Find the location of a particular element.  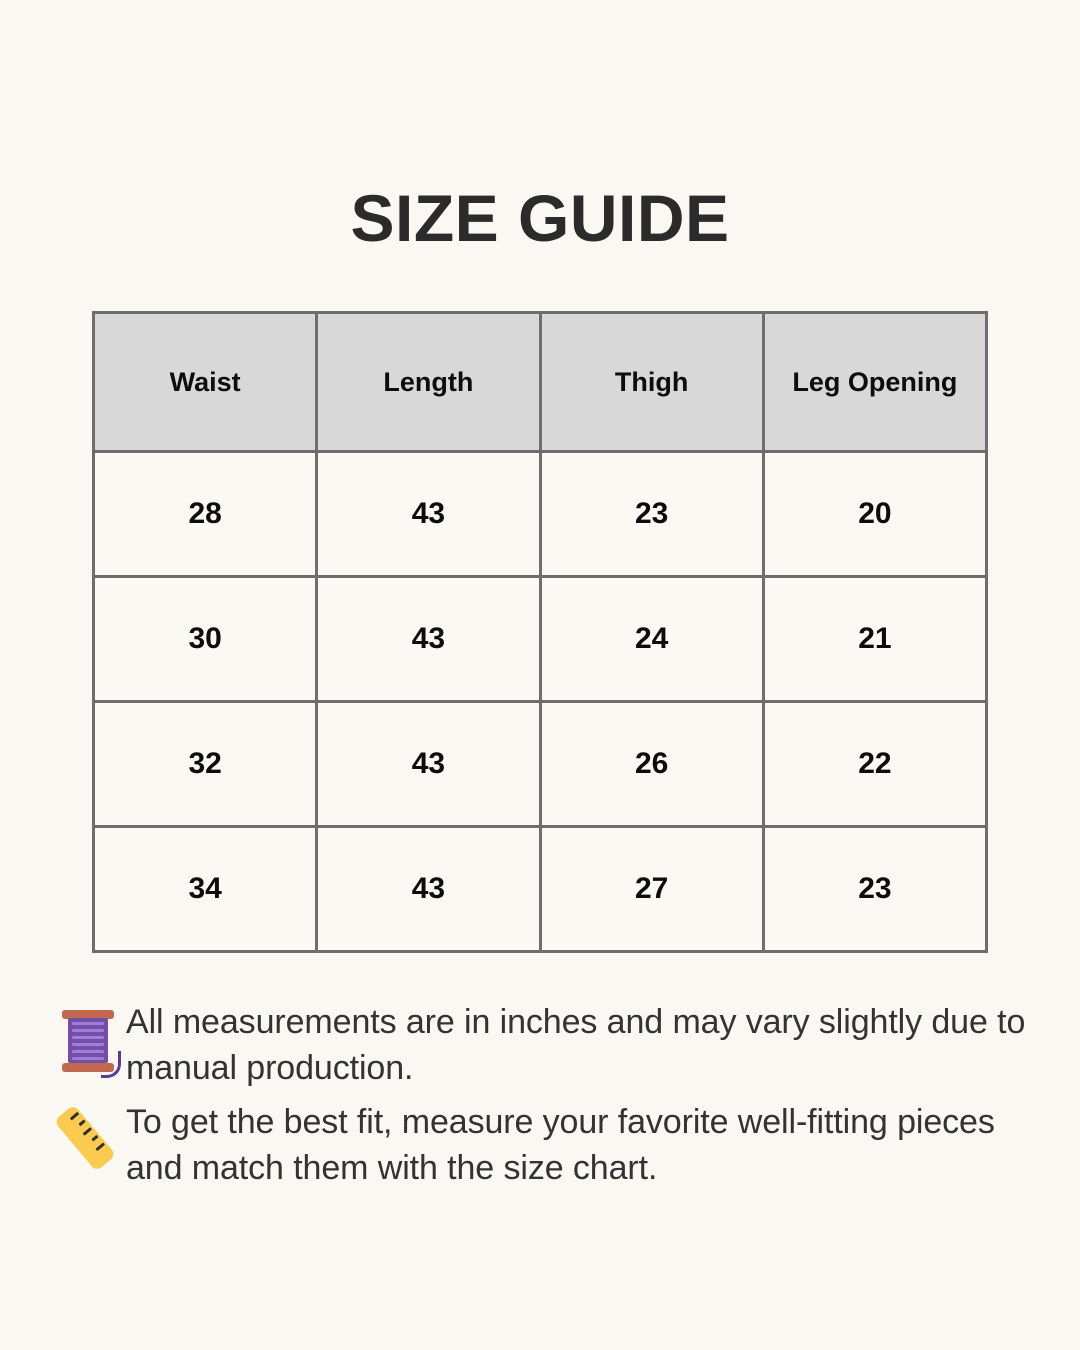

column-header-length: Length is located at coordinates (428, 382).